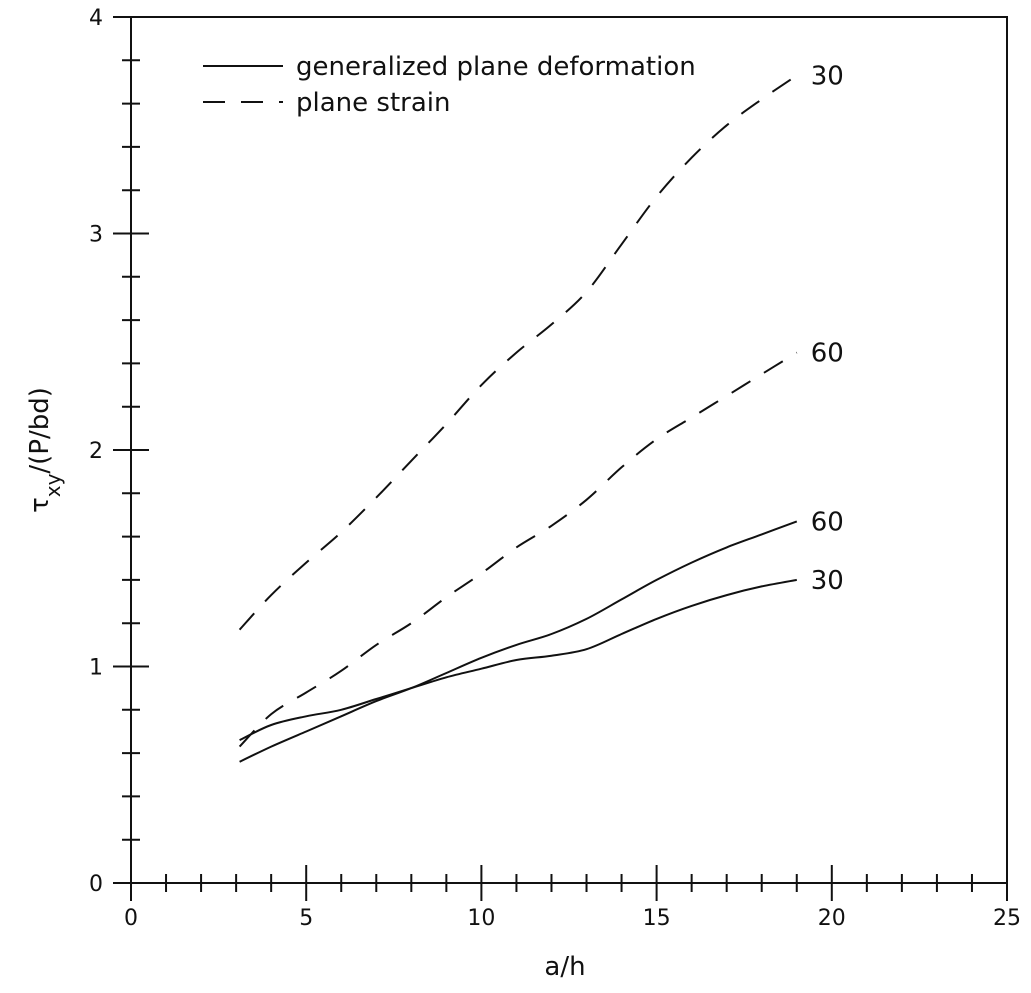 This screenshot has height=993, width=1031. I want to click on x-tick-label: 10, so click(481, 918).